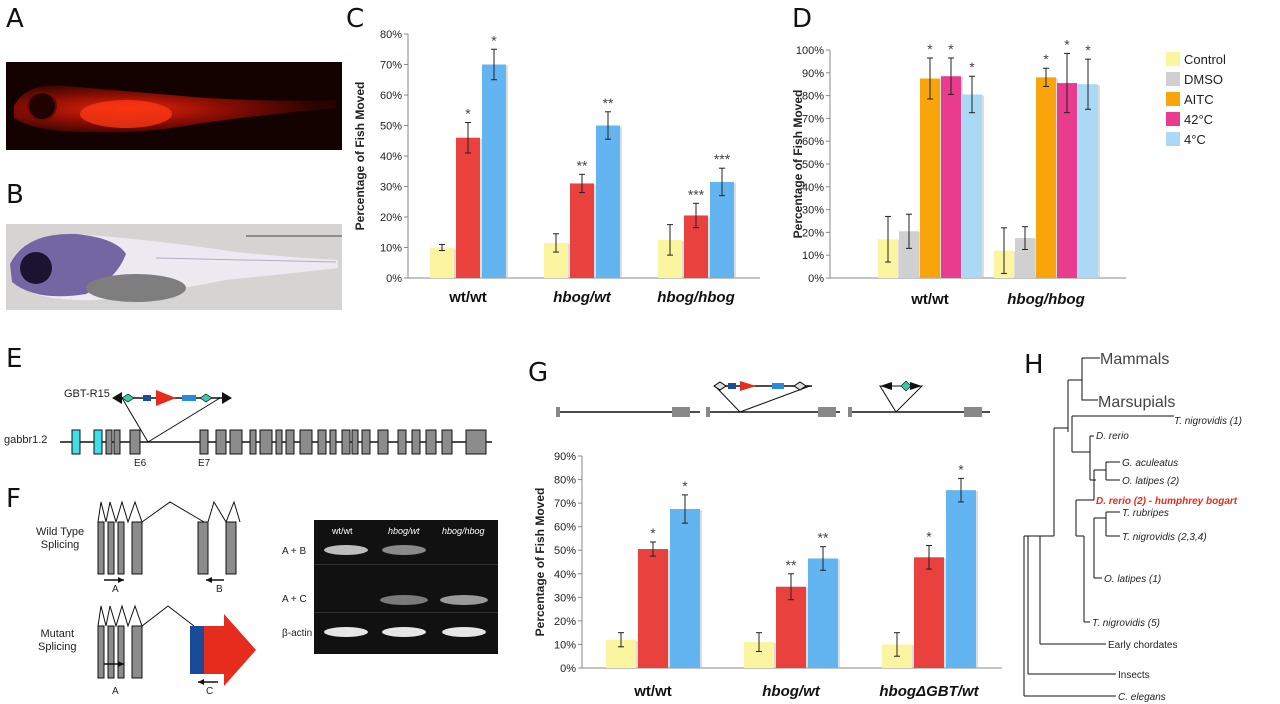 This screenshot has width=1280, height=704. Describe the element at coordinates (1034, 365) in the screenshot. I see `panel-label-h: H` at that location.